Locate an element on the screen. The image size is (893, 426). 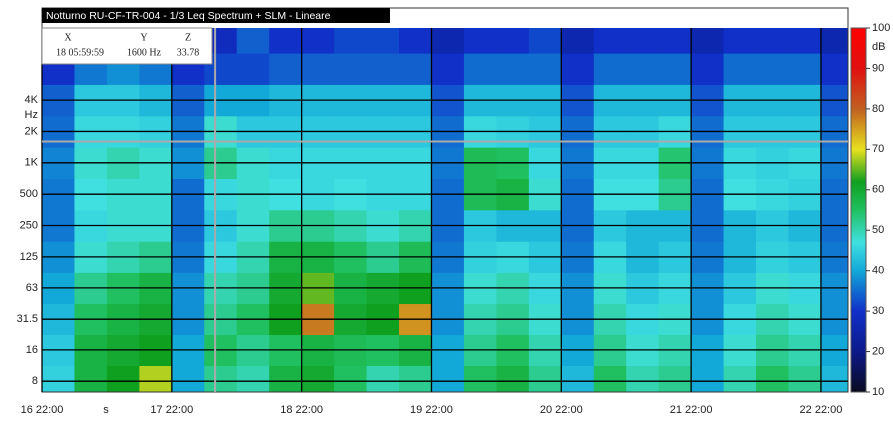
y-axis-label: Hz is located at coordinates (31, 115).